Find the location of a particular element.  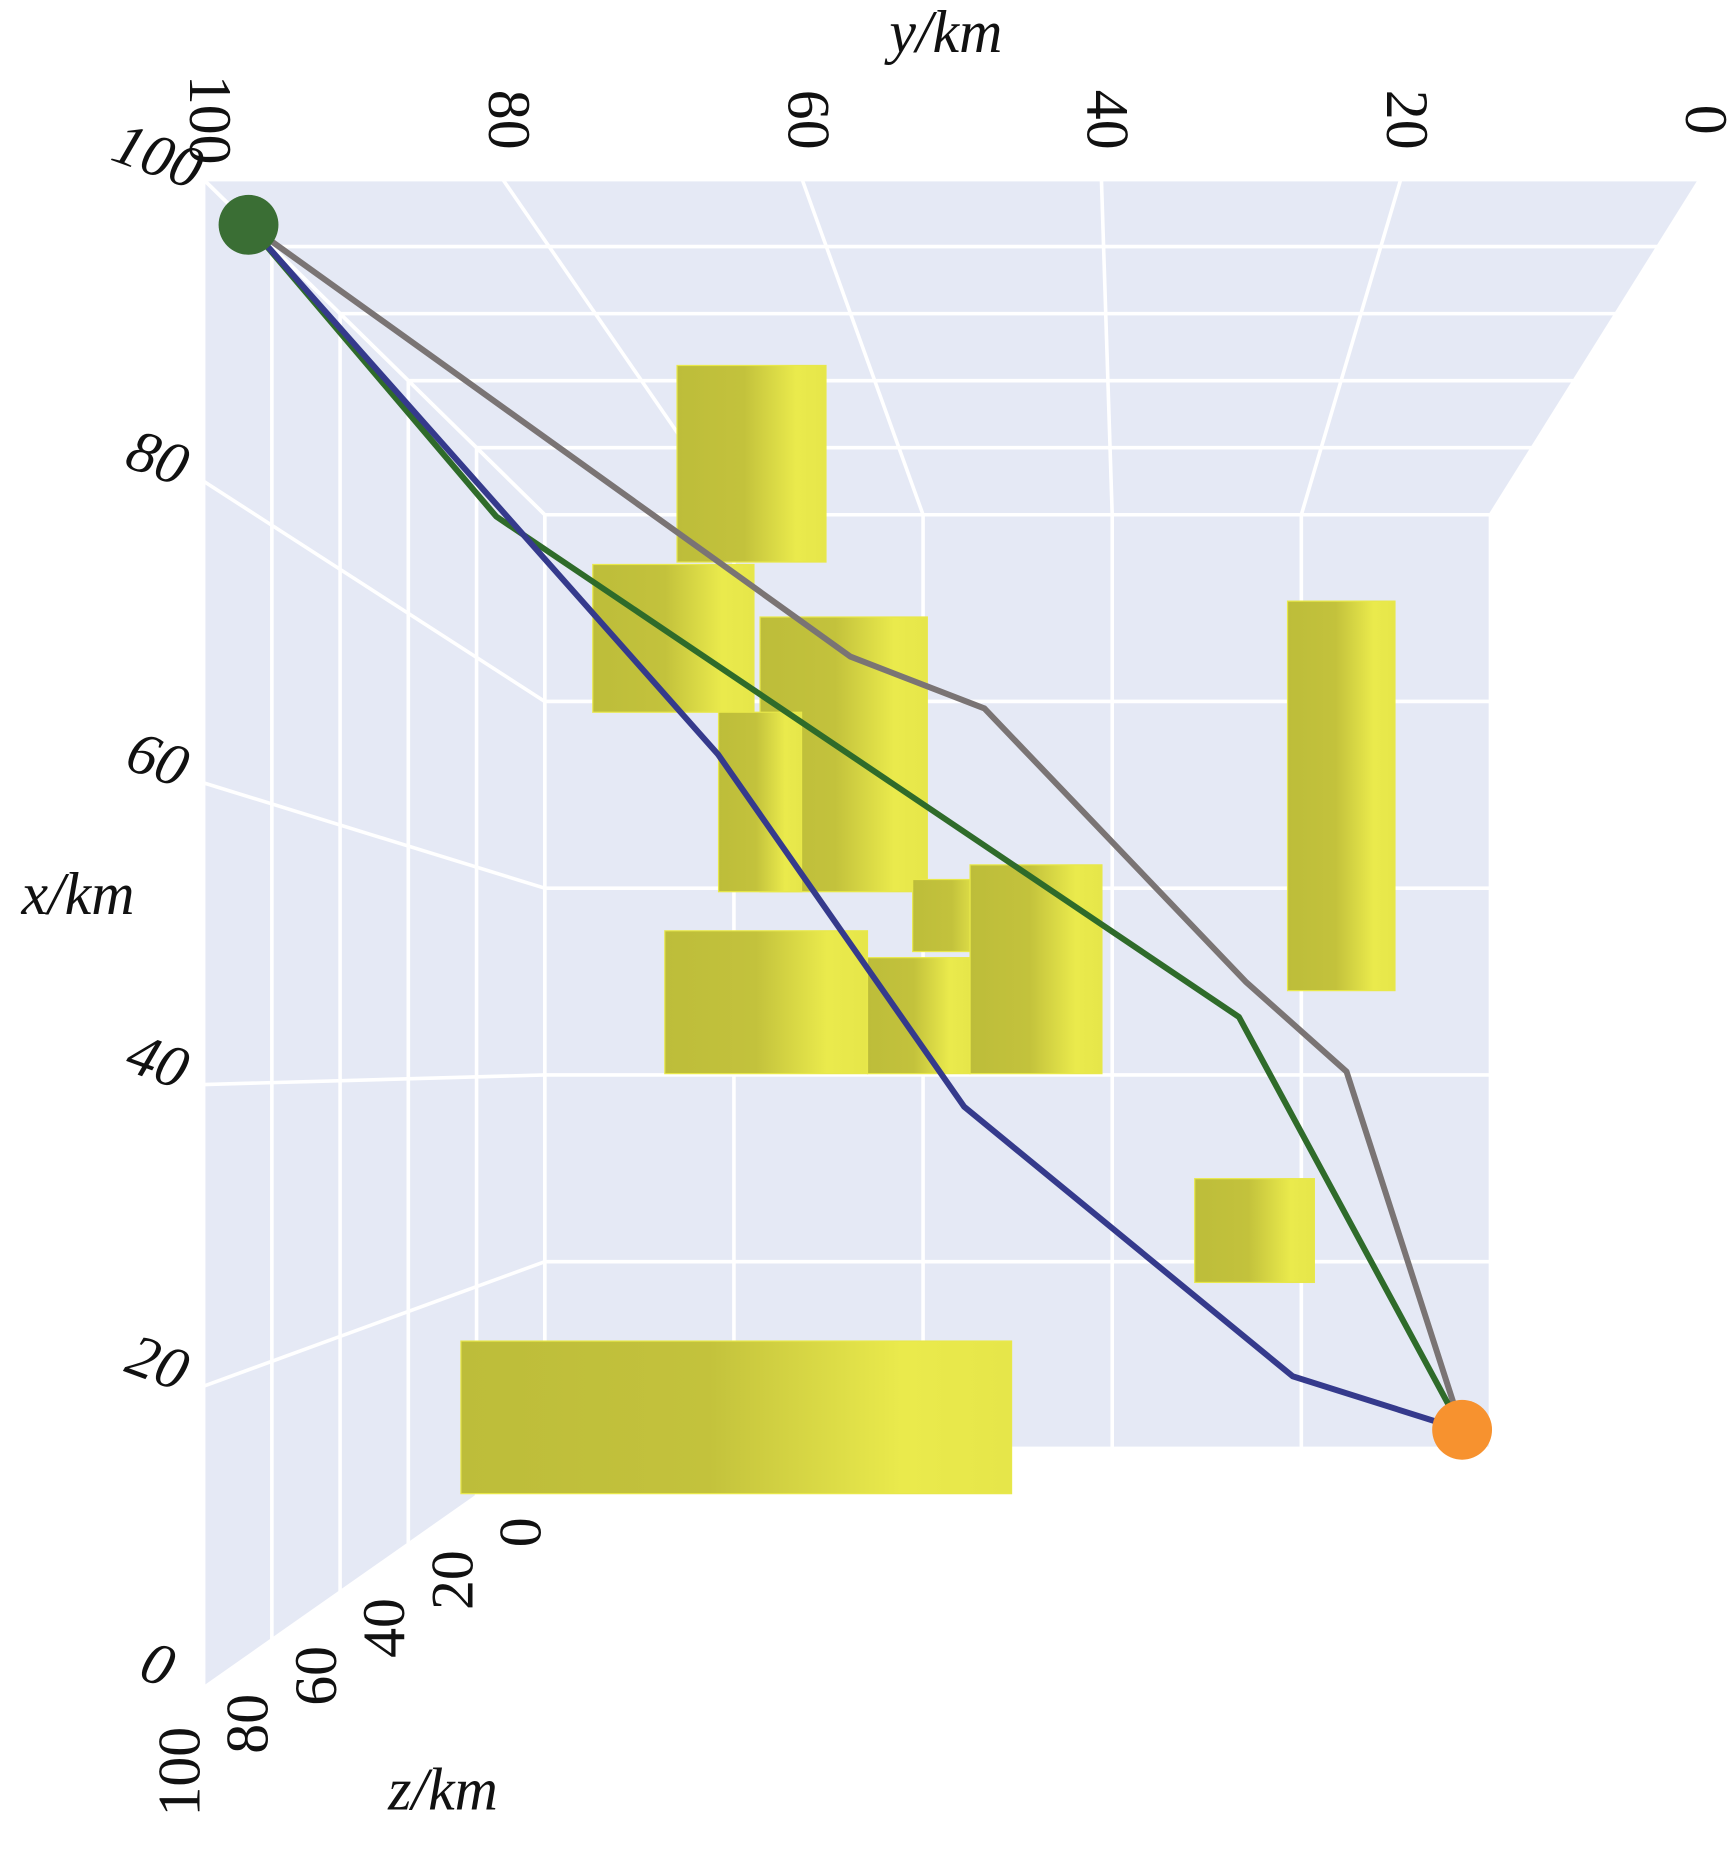

x-axis-title: x/km is located at coordinates (77, 894).